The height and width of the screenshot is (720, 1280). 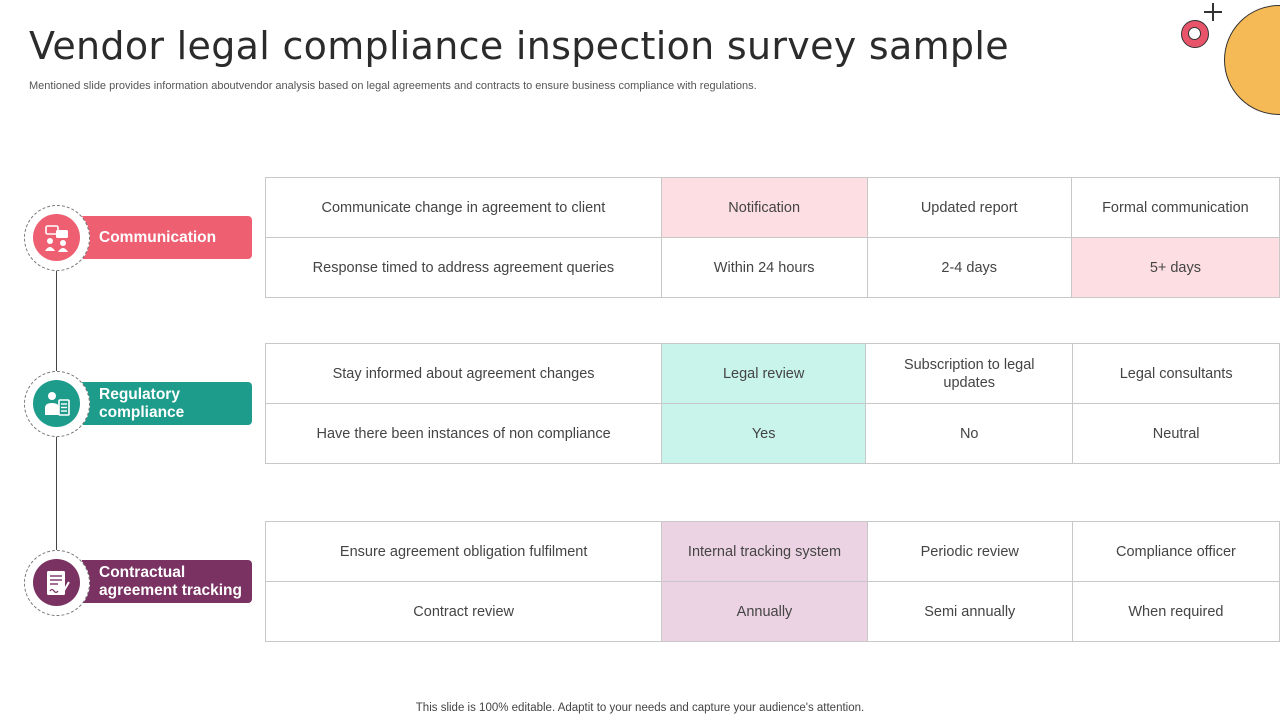 I want to click on section-label-communication: Communication, so click(x=167, y=237).